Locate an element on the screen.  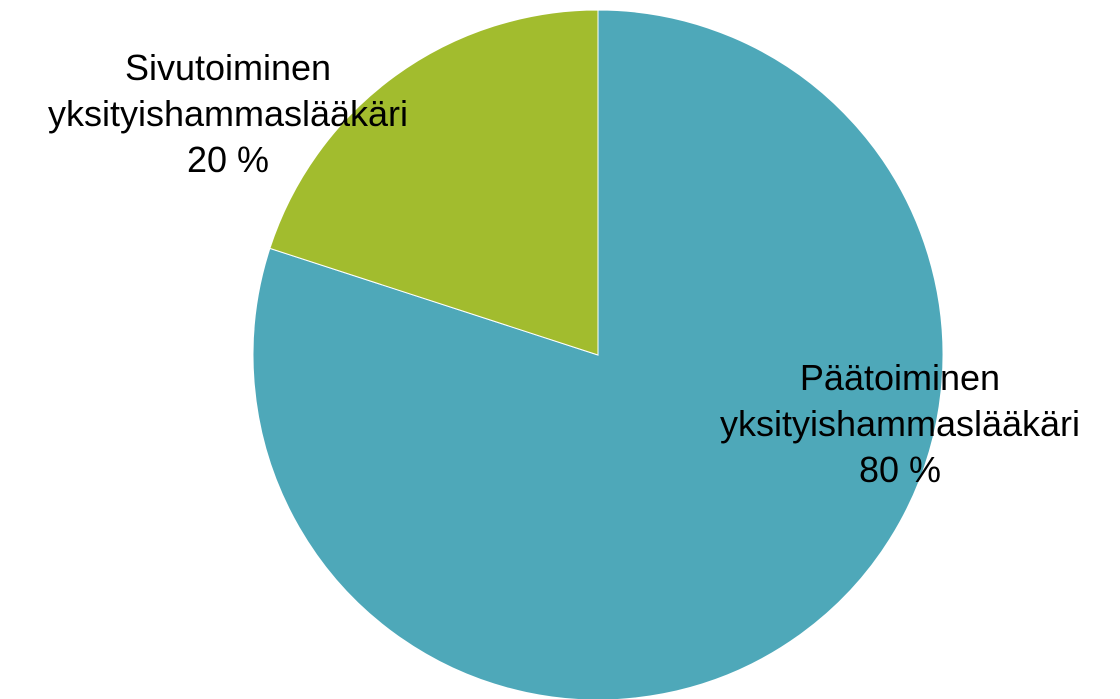
slice-label: Sivutoiminen yksityishammaslääkäri 20 % is located at coordinates (228, 114).